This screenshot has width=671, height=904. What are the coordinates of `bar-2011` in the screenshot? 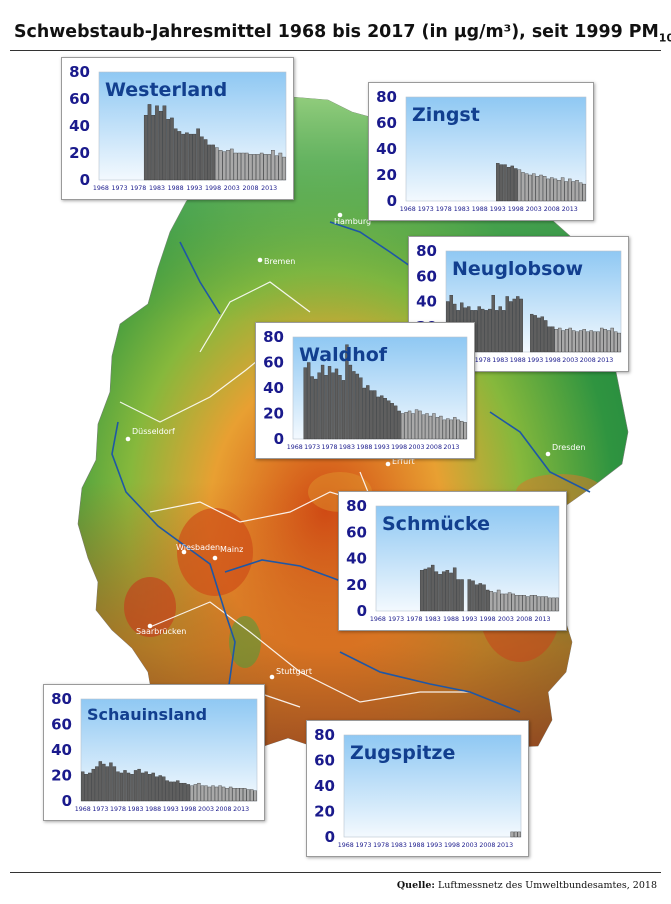 It's located at (444, 429).